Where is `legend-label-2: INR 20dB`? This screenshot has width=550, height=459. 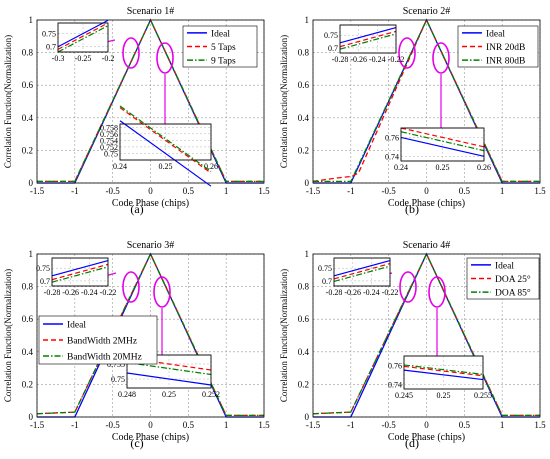 legend-label-2: INR 20dB is located at coordinates (505, 48).